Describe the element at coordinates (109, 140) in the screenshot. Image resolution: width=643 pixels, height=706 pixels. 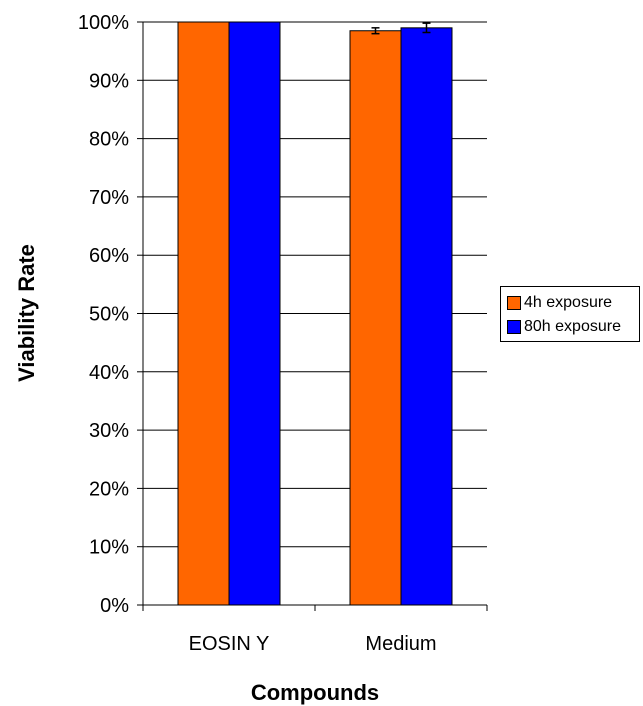
I see `y-tick-label: 80%` at that location.